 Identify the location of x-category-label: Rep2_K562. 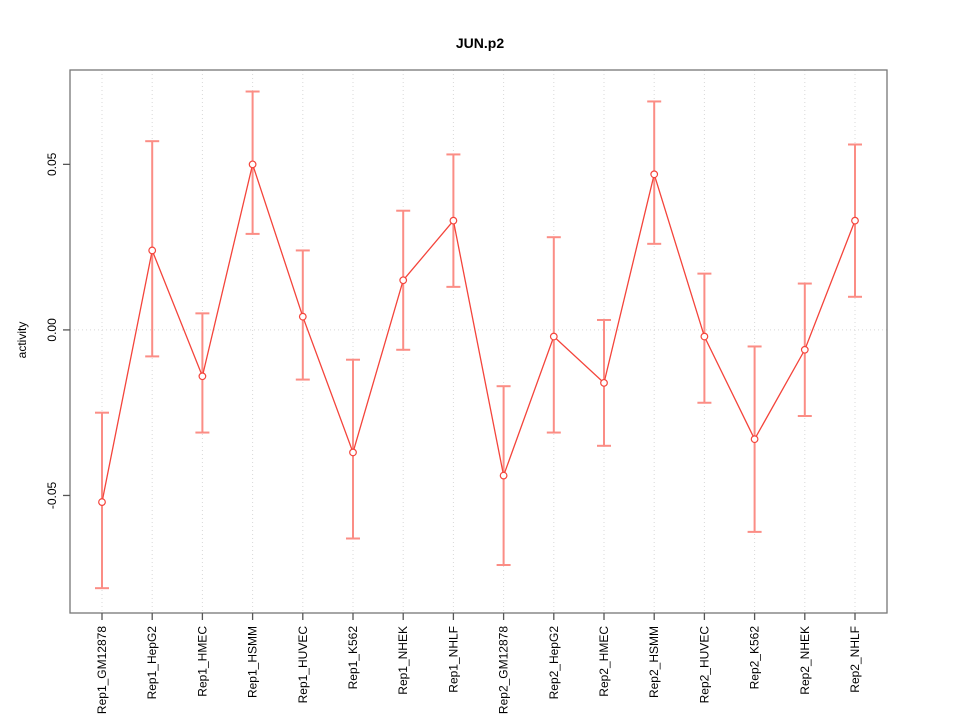
(755, 658).